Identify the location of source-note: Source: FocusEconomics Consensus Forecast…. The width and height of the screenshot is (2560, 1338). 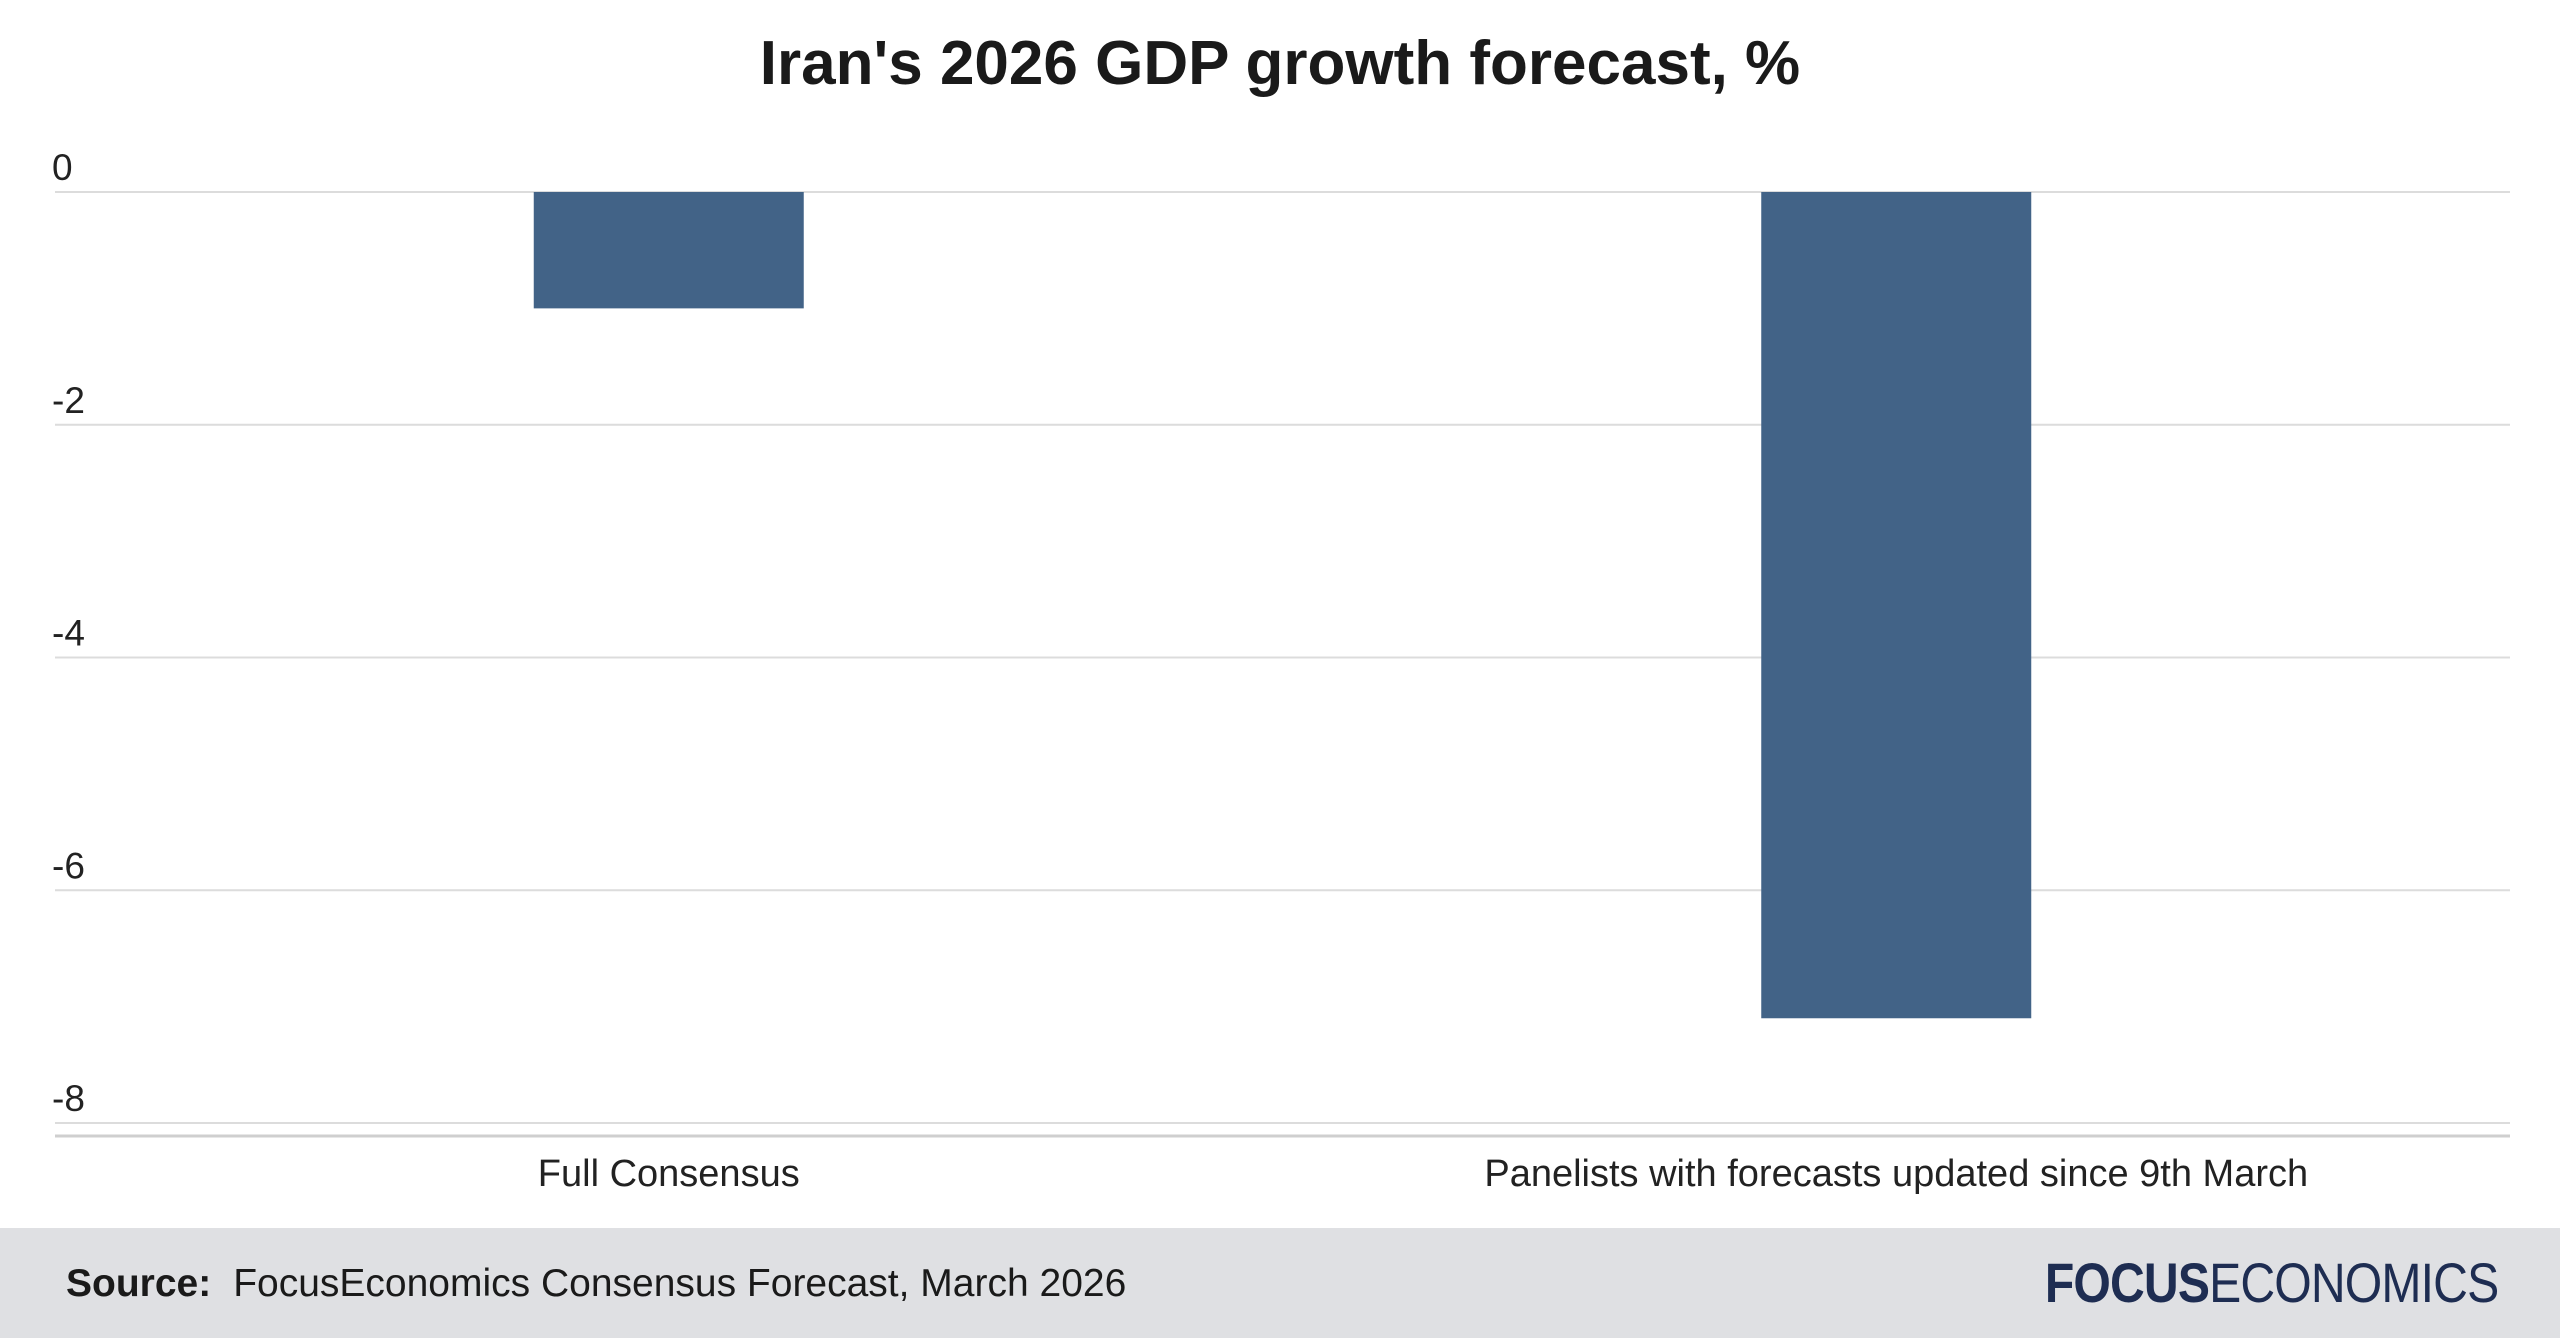
(596, 1284).